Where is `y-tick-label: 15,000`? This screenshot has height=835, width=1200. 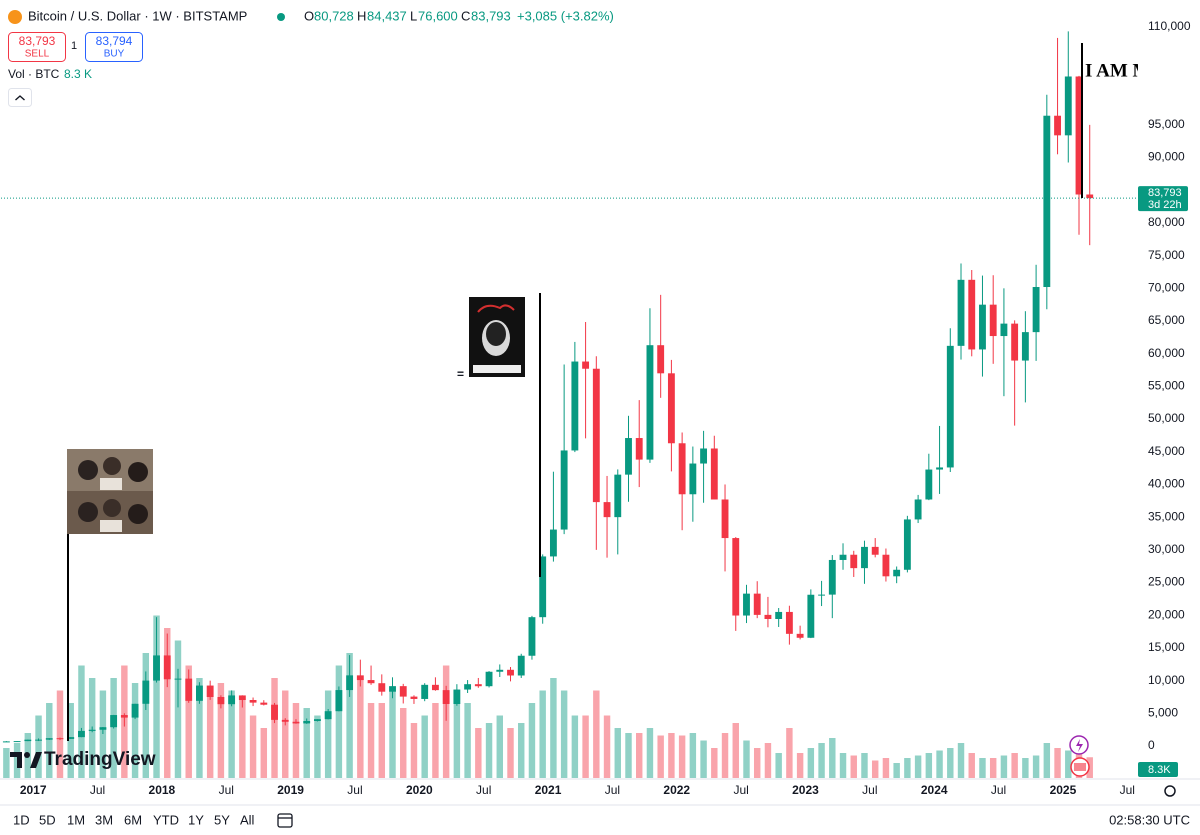 y-tick-label: 15,000 is located at coordinates (1166, 647).